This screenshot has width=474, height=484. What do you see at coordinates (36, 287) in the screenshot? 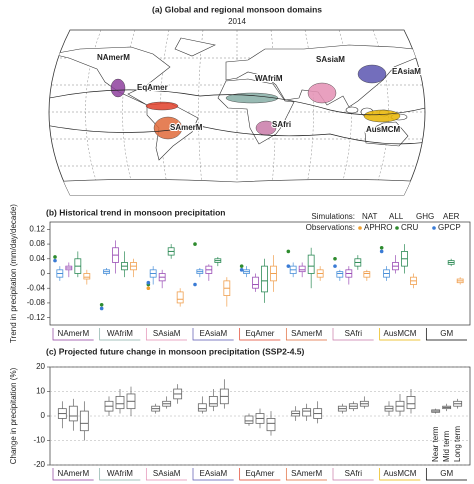
I see `y-tick-label: -0.04` at bounding box center [36, 287].